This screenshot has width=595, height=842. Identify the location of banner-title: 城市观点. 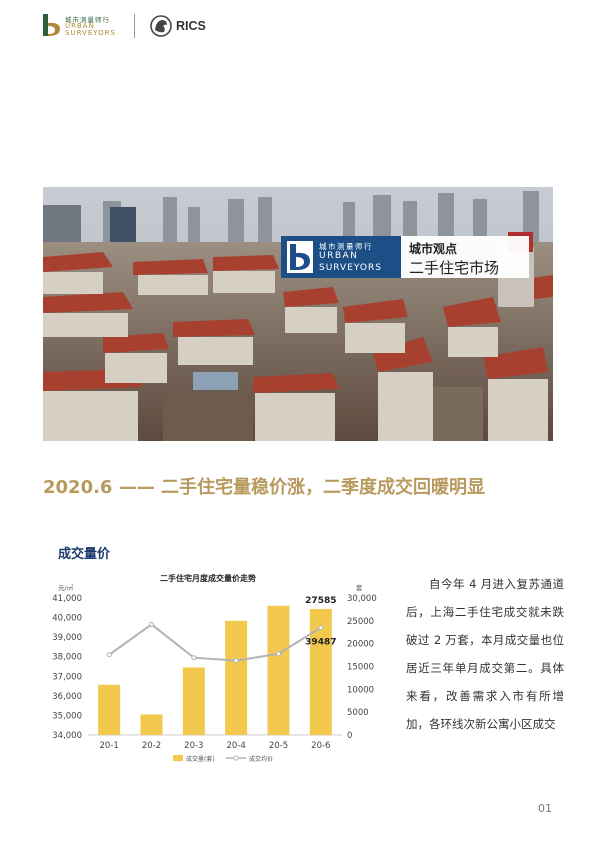
(433, 249).